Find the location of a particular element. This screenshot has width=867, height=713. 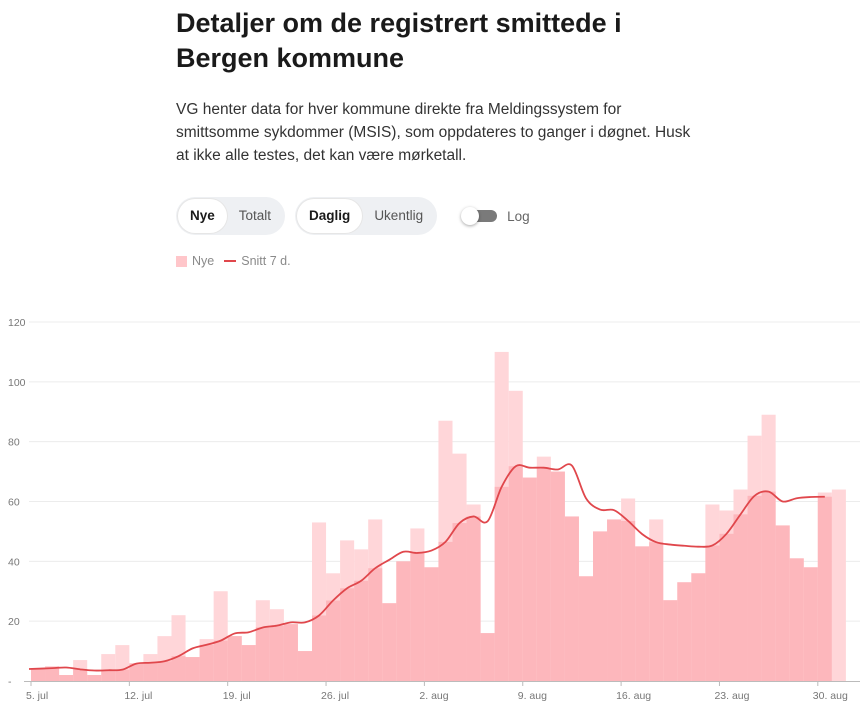

tab-ukentlig: Ukentlig is located at coordinates (399, 215).